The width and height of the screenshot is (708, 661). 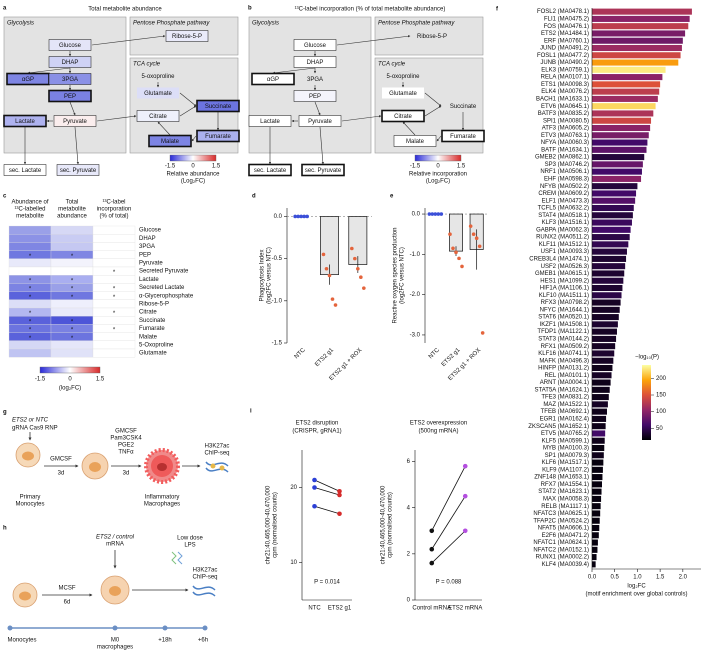 What do you see at coordinates (187, 37) in the screenshot?
I see `metabolite-label: Ribose-5-P` at bounding box center [187, 37].